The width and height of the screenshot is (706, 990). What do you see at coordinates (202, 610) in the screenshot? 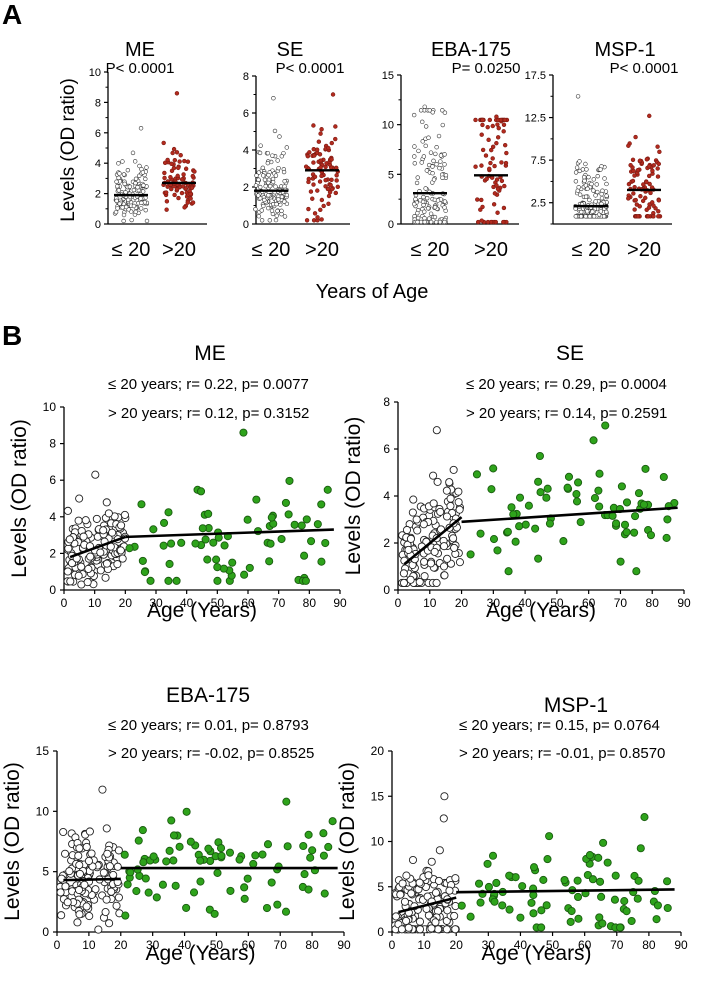
I see `x-axis-label: Age (Years)` at bounding box center [202, 610].